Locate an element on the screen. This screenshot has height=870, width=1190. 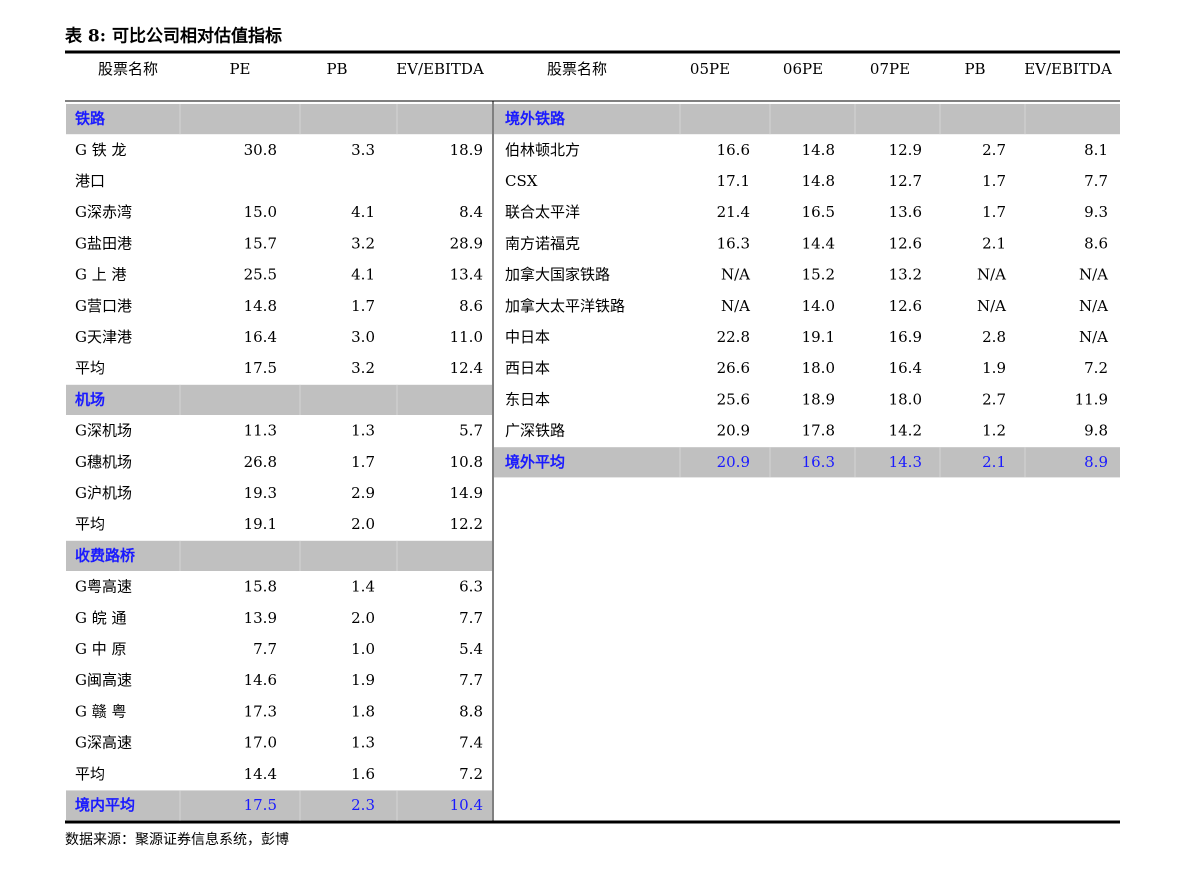
row-label: G沪机场 is located at coordinates (103, 493).